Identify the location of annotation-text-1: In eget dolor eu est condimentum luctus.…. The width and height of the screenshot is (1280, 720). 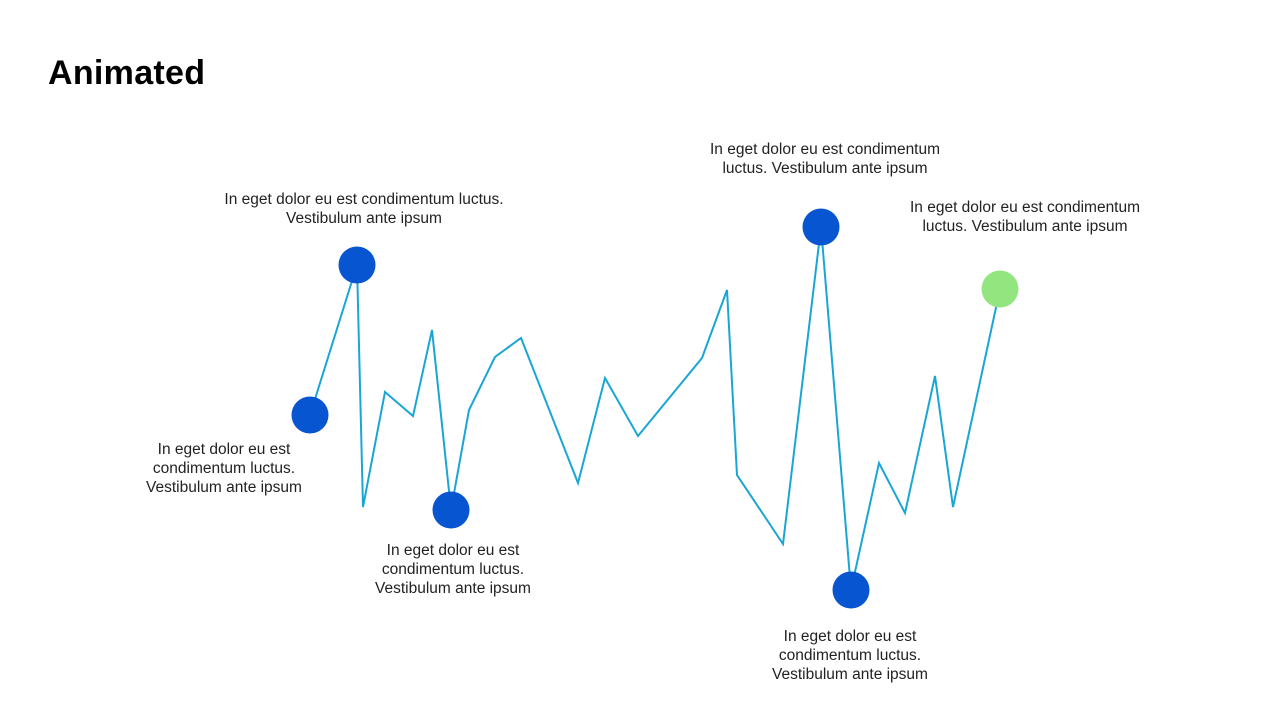
(364, 209).